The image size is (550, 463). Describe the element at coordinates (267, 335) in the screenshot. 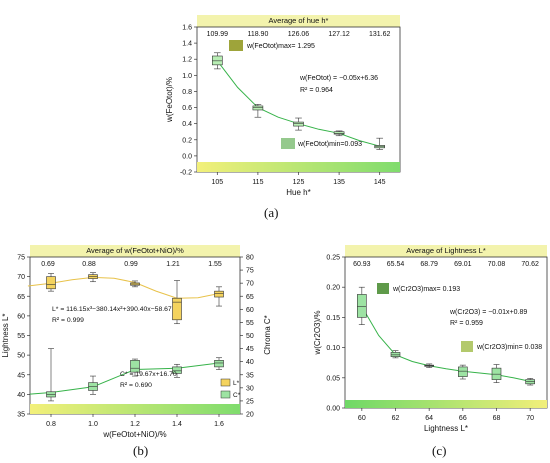

I see `y2-axis-label: Chroma C*` at that location.